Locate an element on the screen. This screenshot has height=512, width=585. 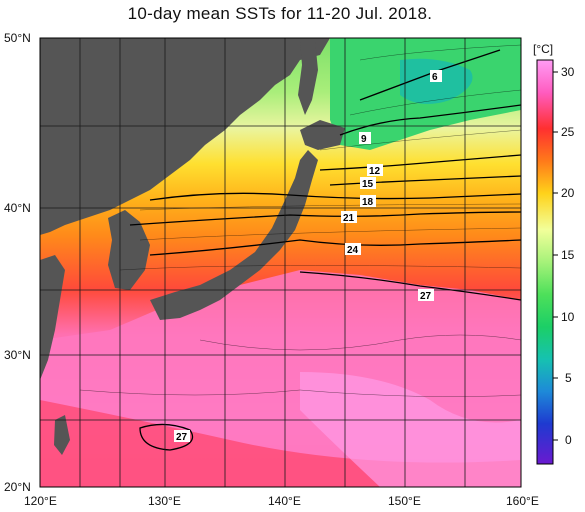
color-bar: [°C] 30 25 20 15 10 5 0 is located at coordinates (554, 253).